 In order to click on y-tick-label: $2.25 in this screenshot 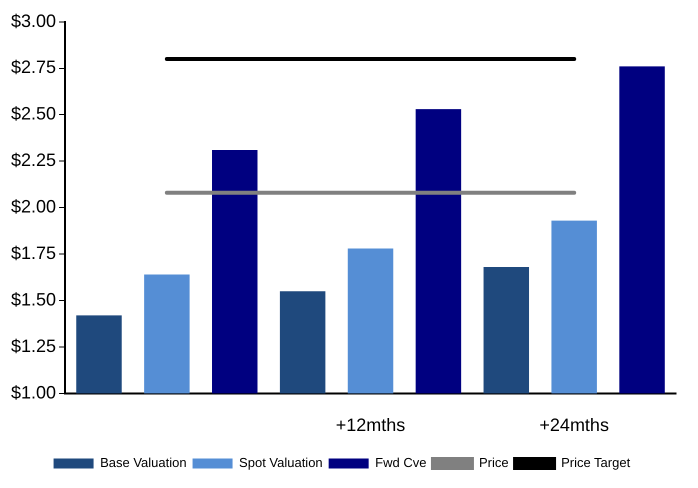, I will do `click(33, 160)`.